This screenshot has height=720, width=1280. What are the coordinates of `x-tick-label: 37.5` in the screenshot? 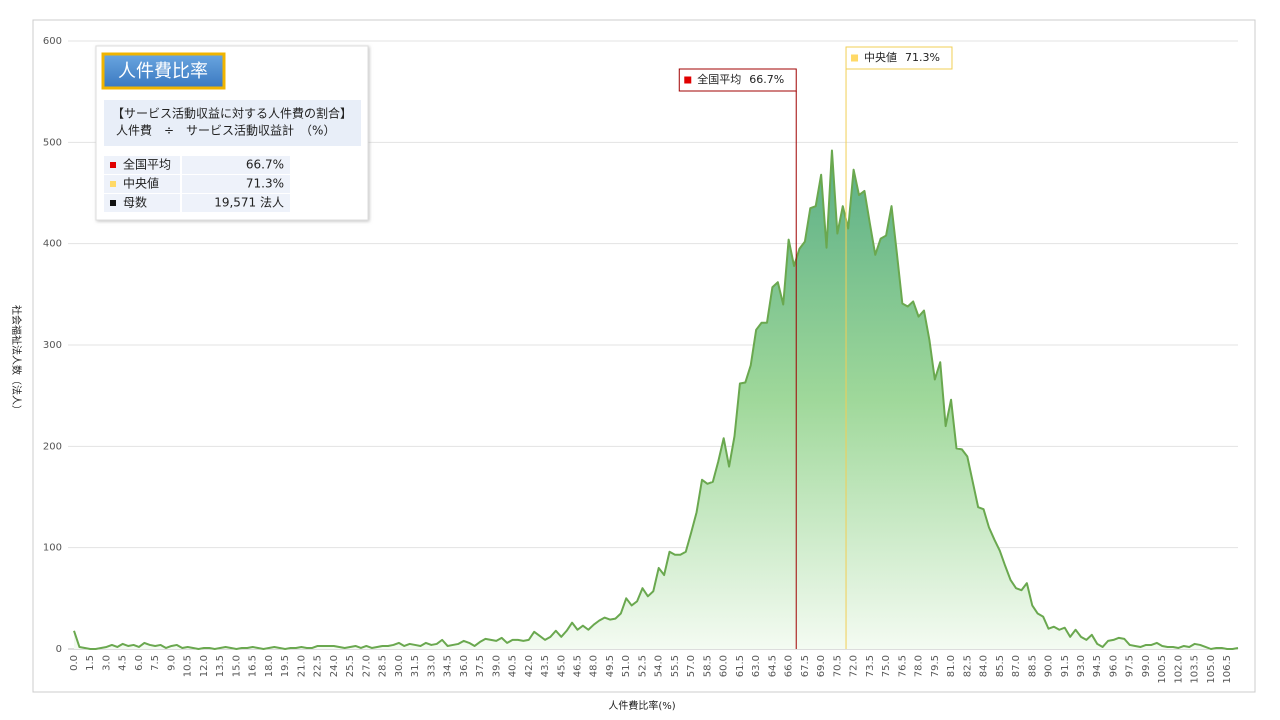 It's located at (480, 666).